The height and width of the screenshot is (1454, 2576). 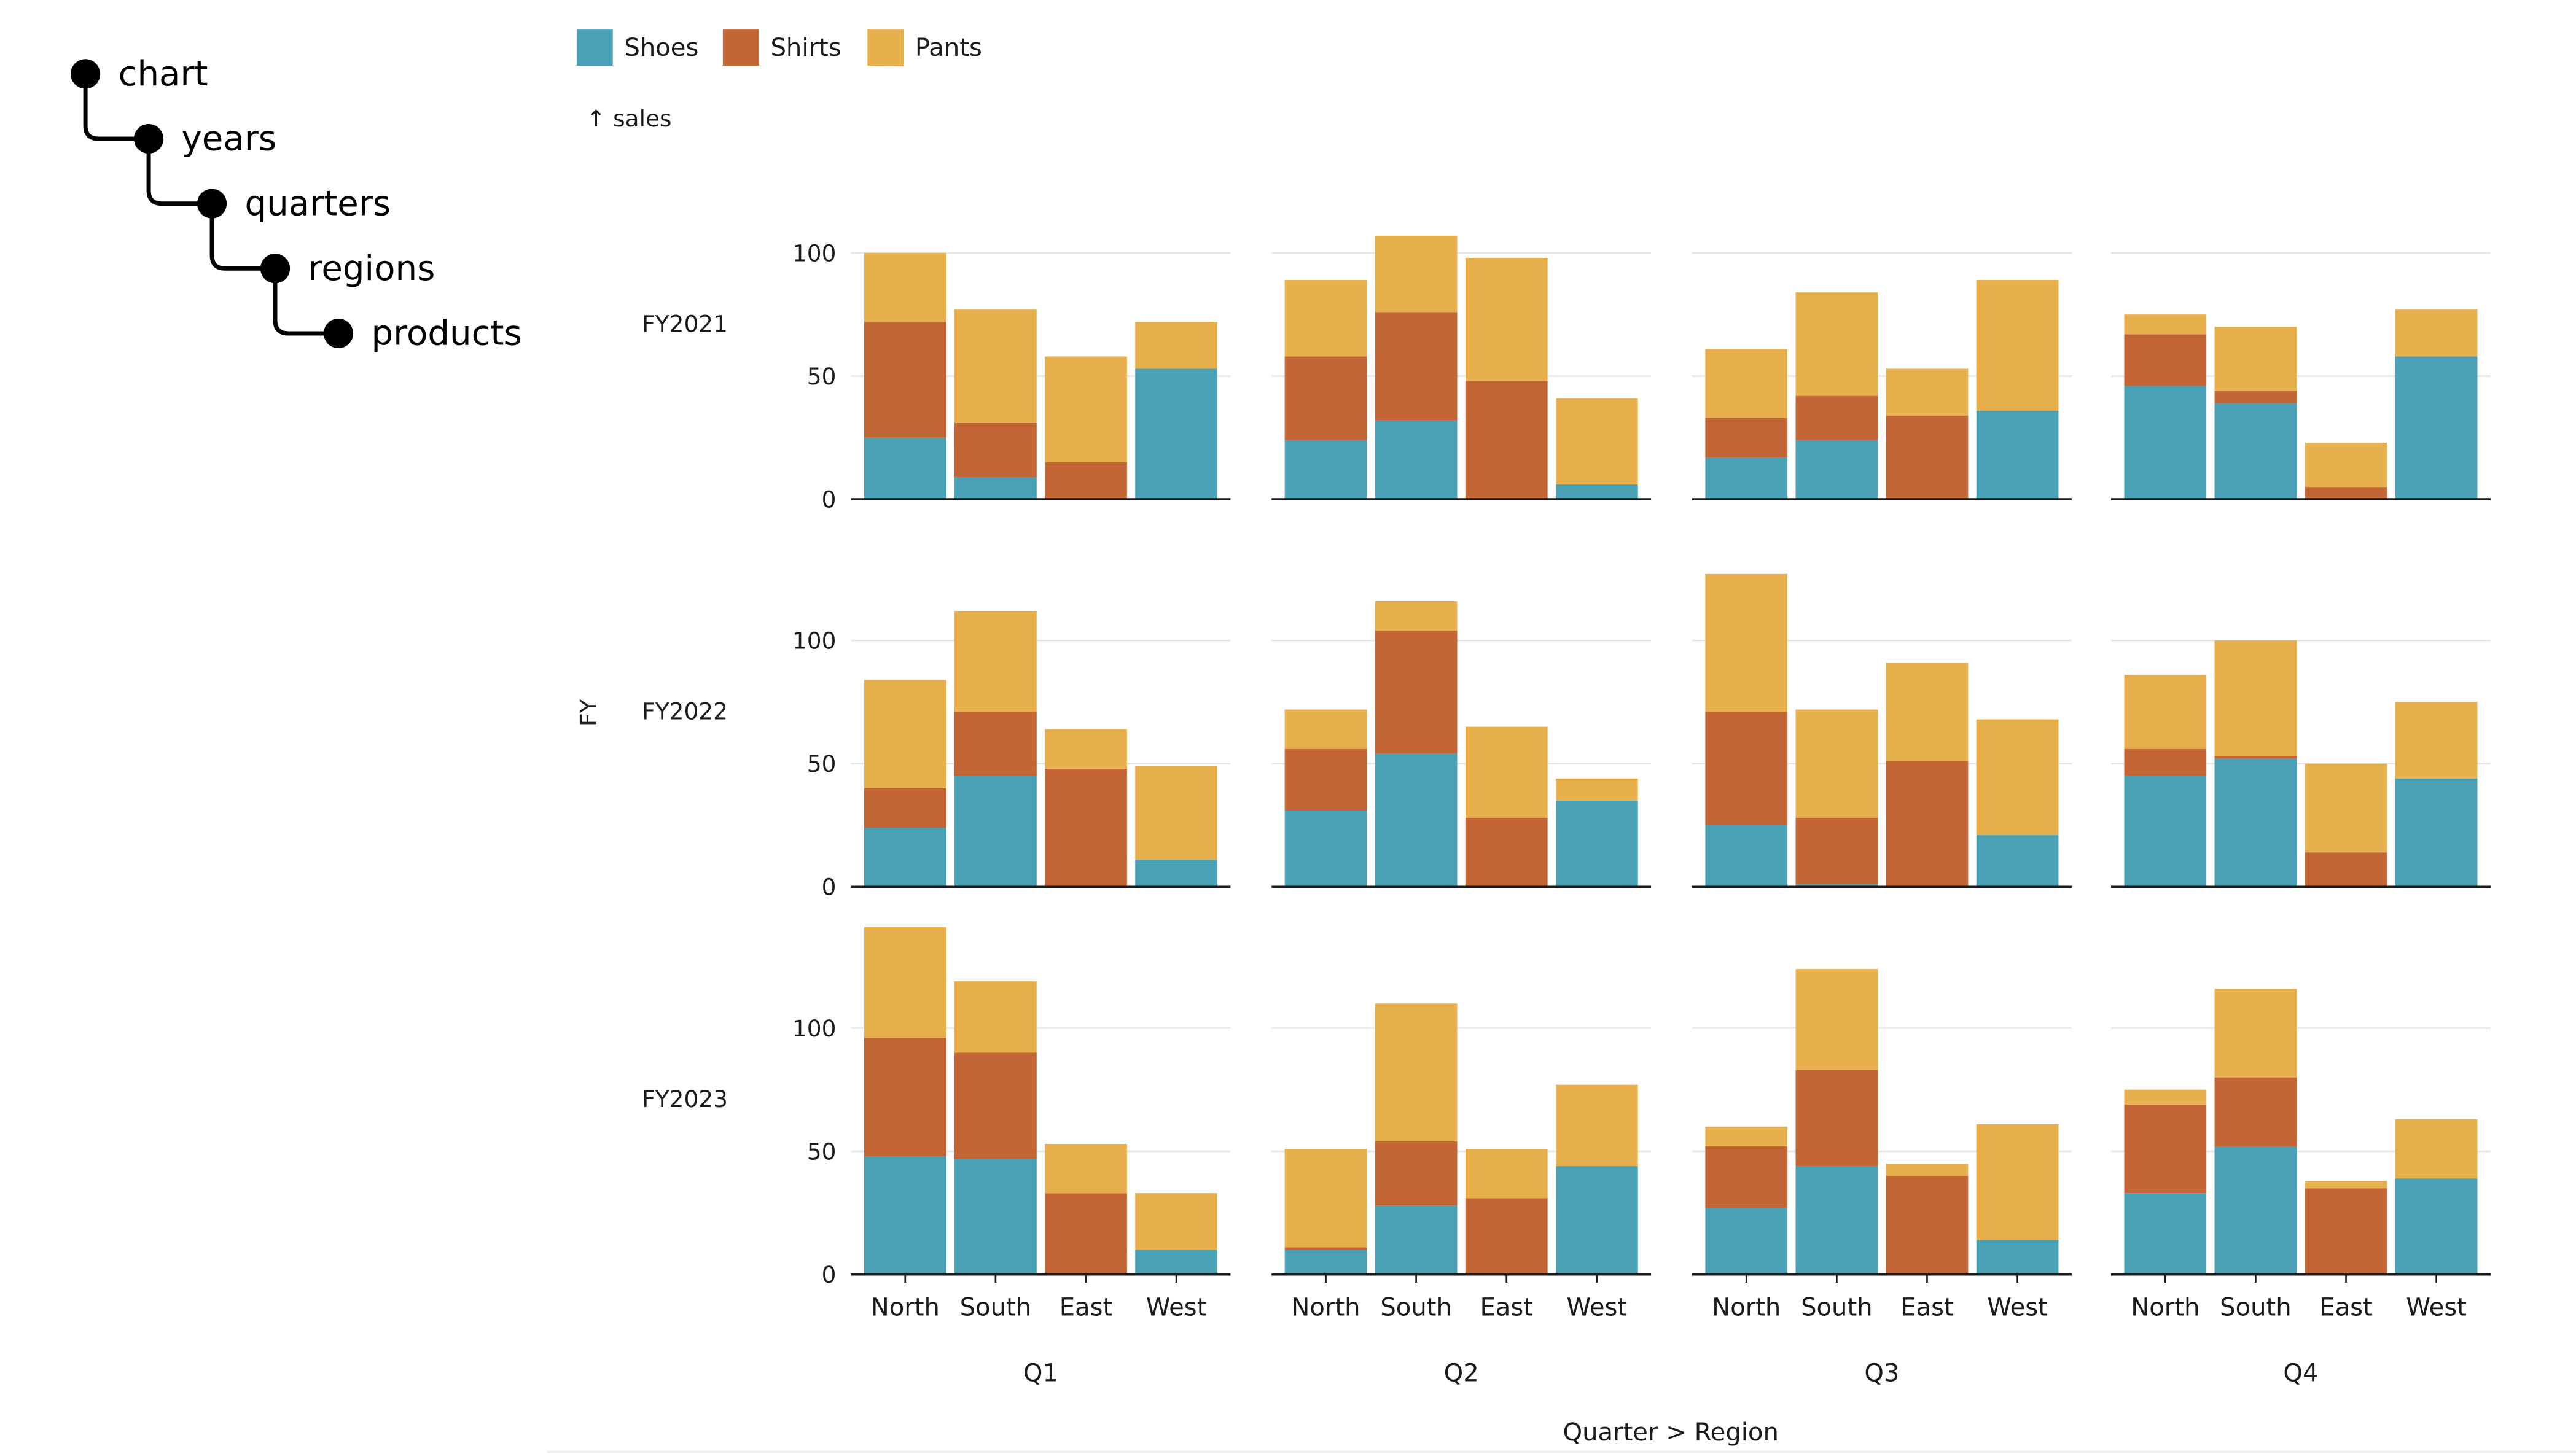 I want to click on bar-fy2023-q3-west-pants, so click(x=2017, y=1182).